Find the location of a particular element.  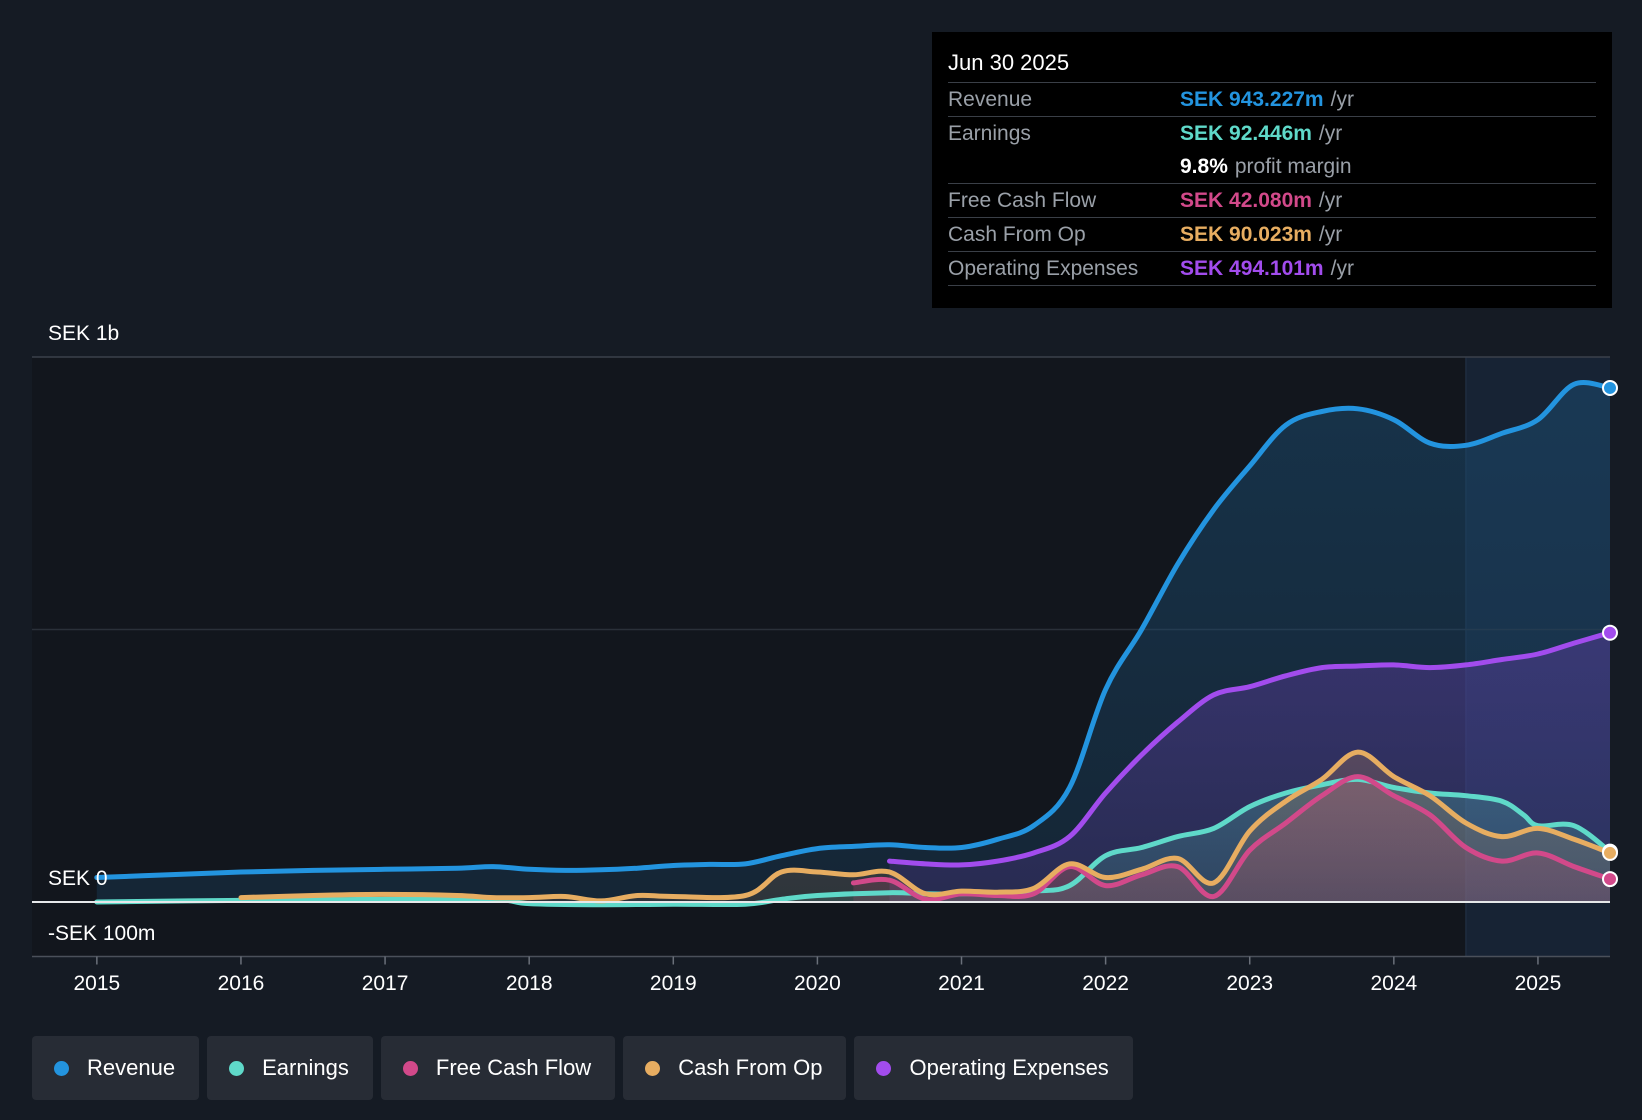

x-tick-label: 2020 is located at coordinates (817, 983).